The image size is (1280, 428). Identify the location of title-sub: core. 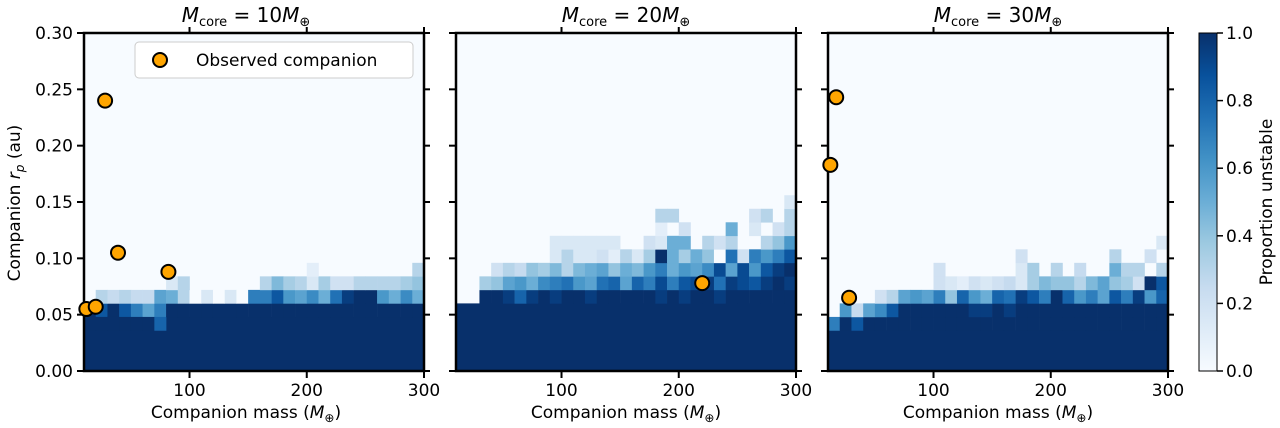
(593, 22).